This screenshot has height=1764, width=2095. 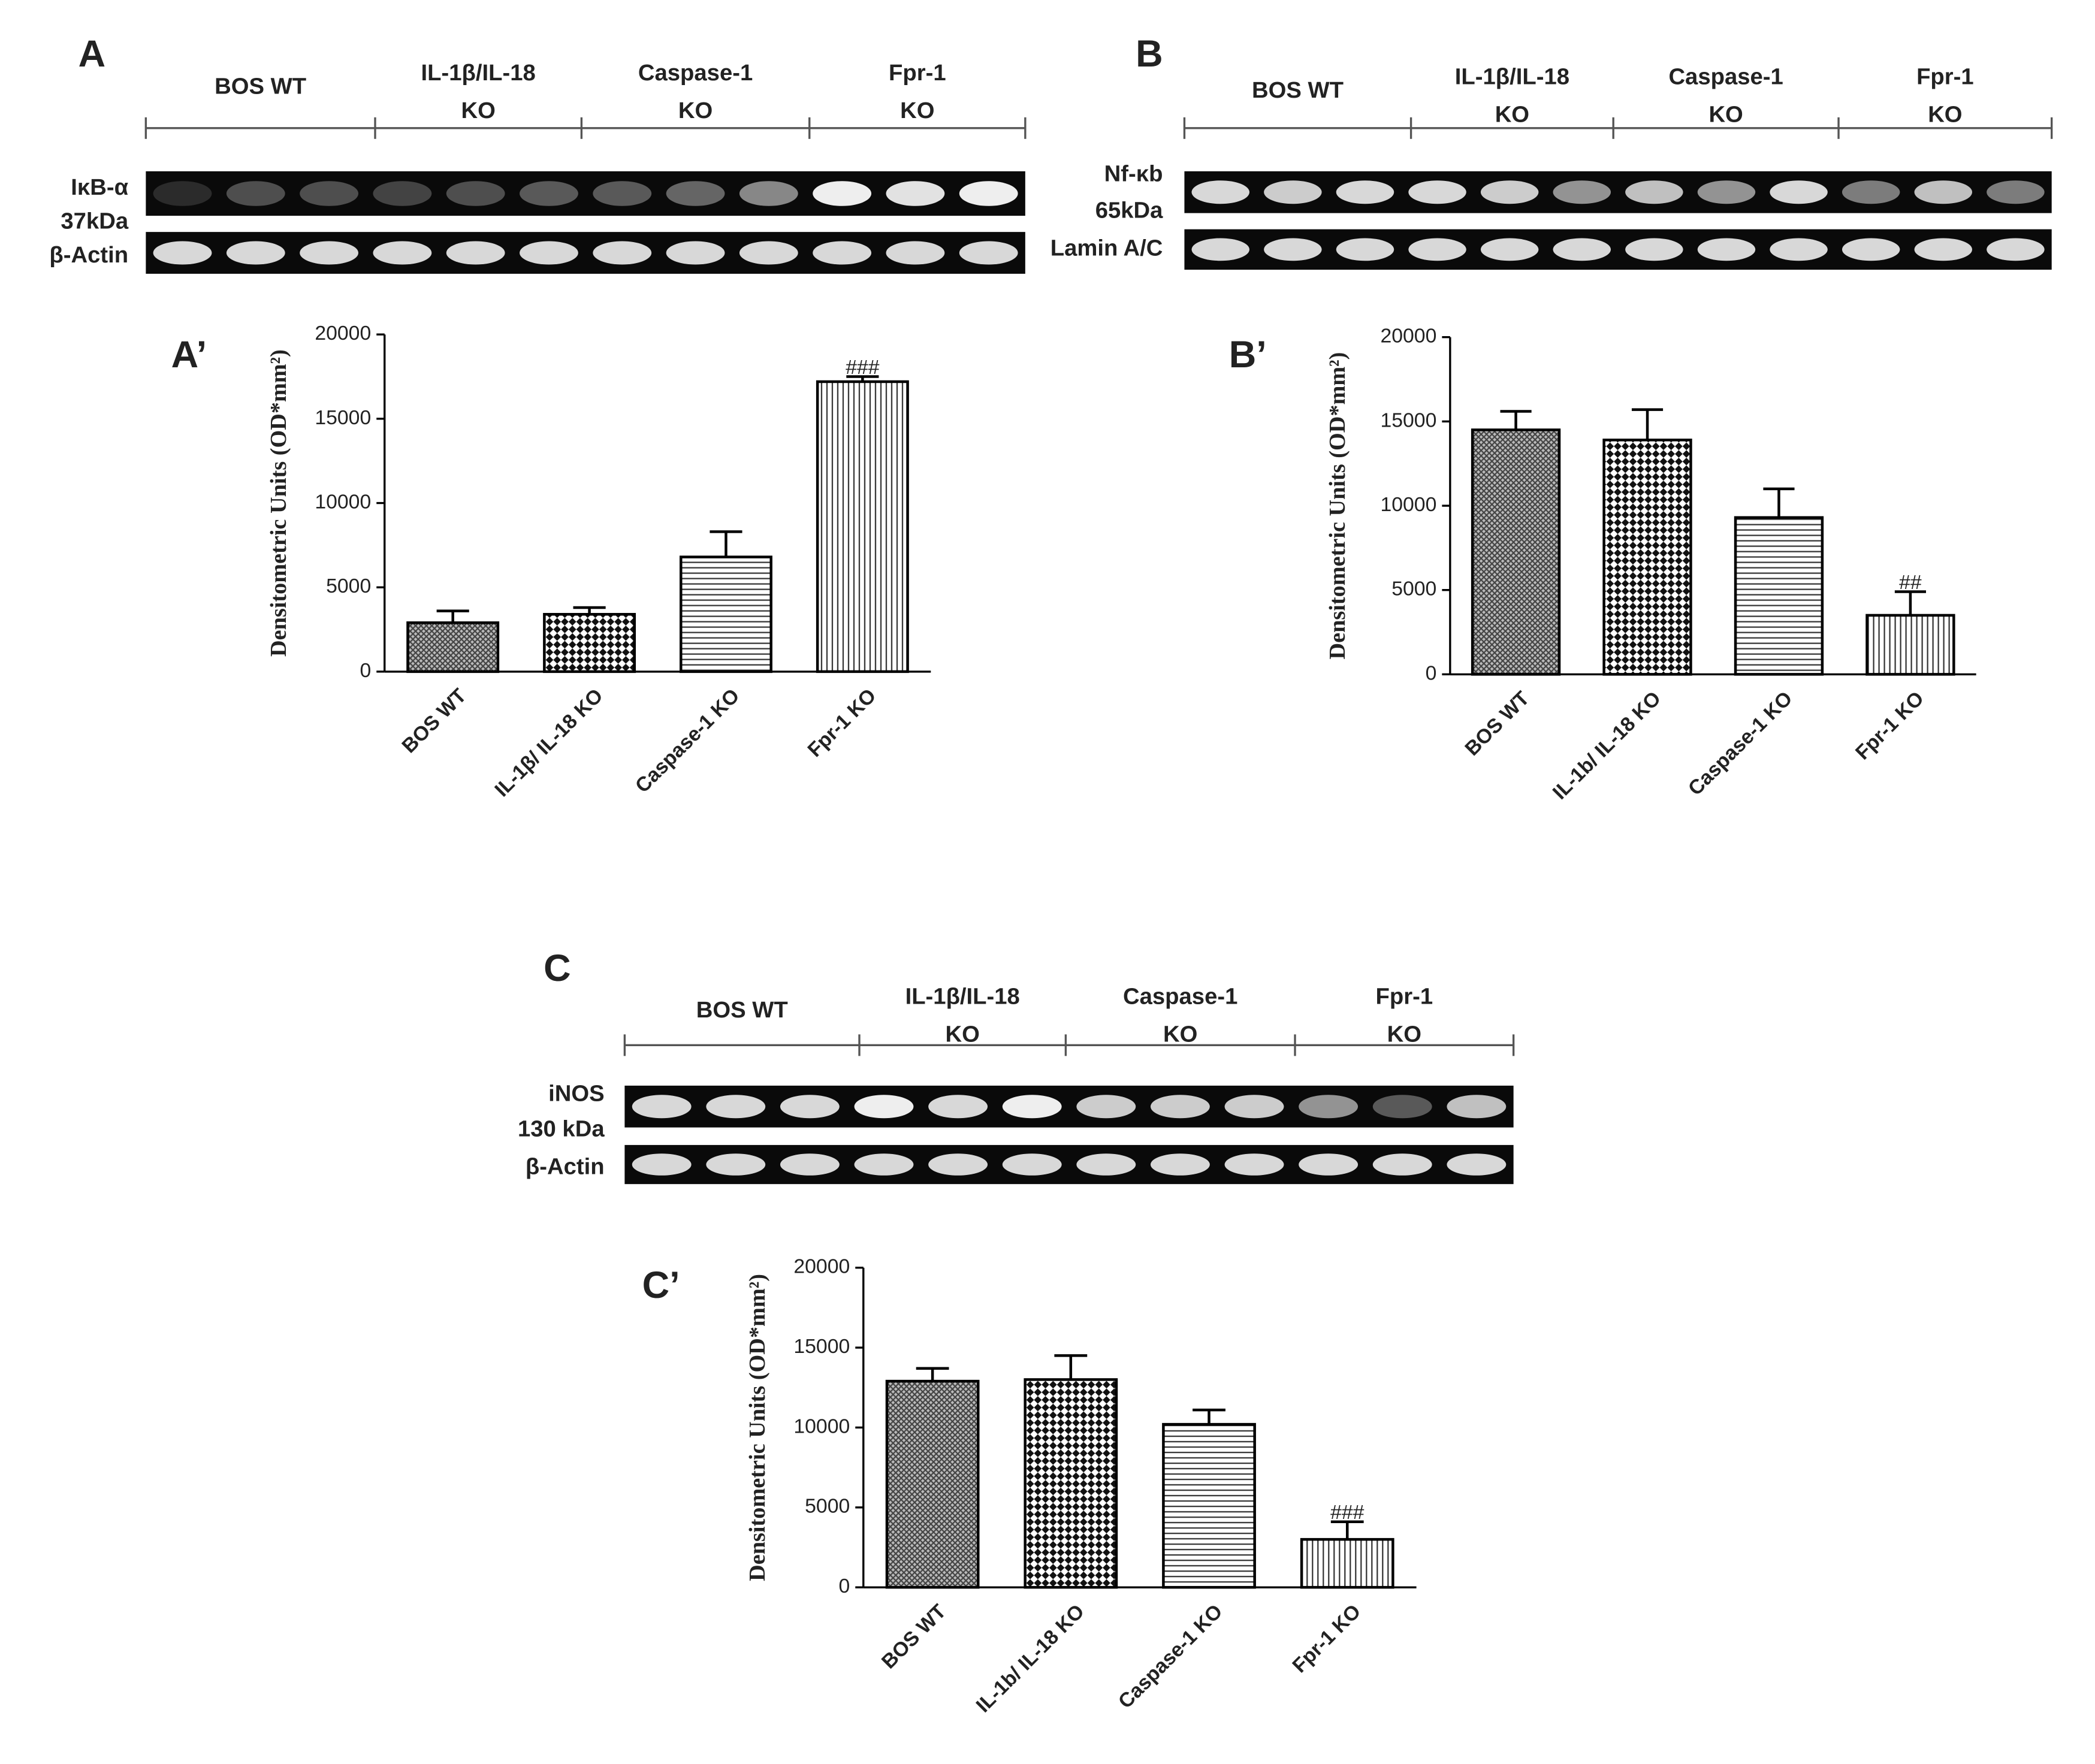 I want to click on group-label: Fpr-1, so click(x=1404, y=997).